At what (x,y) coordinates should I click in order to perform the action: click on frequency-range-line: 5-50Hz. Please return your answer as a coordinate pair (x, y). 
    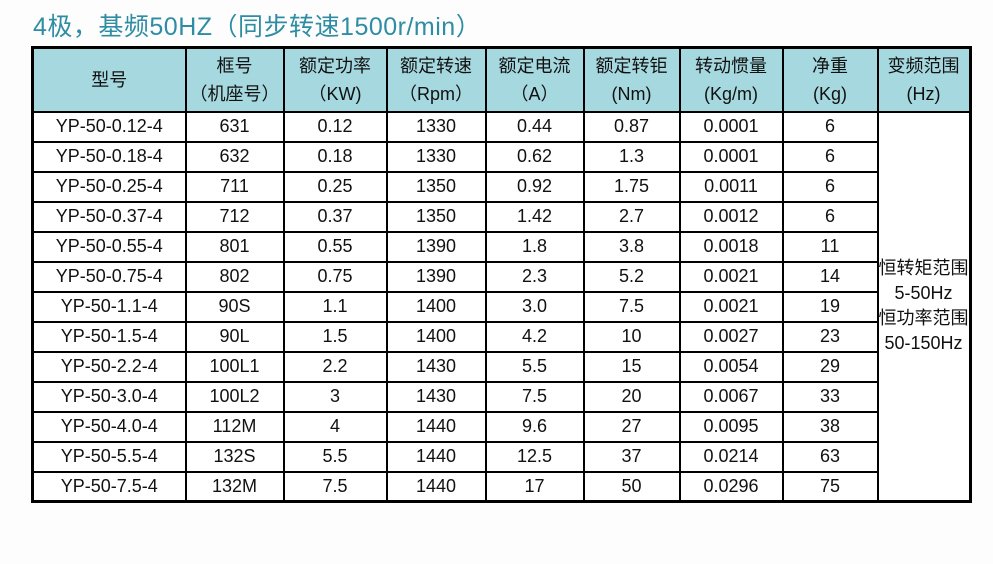
    Looking at the image, I should click on (923, 293).